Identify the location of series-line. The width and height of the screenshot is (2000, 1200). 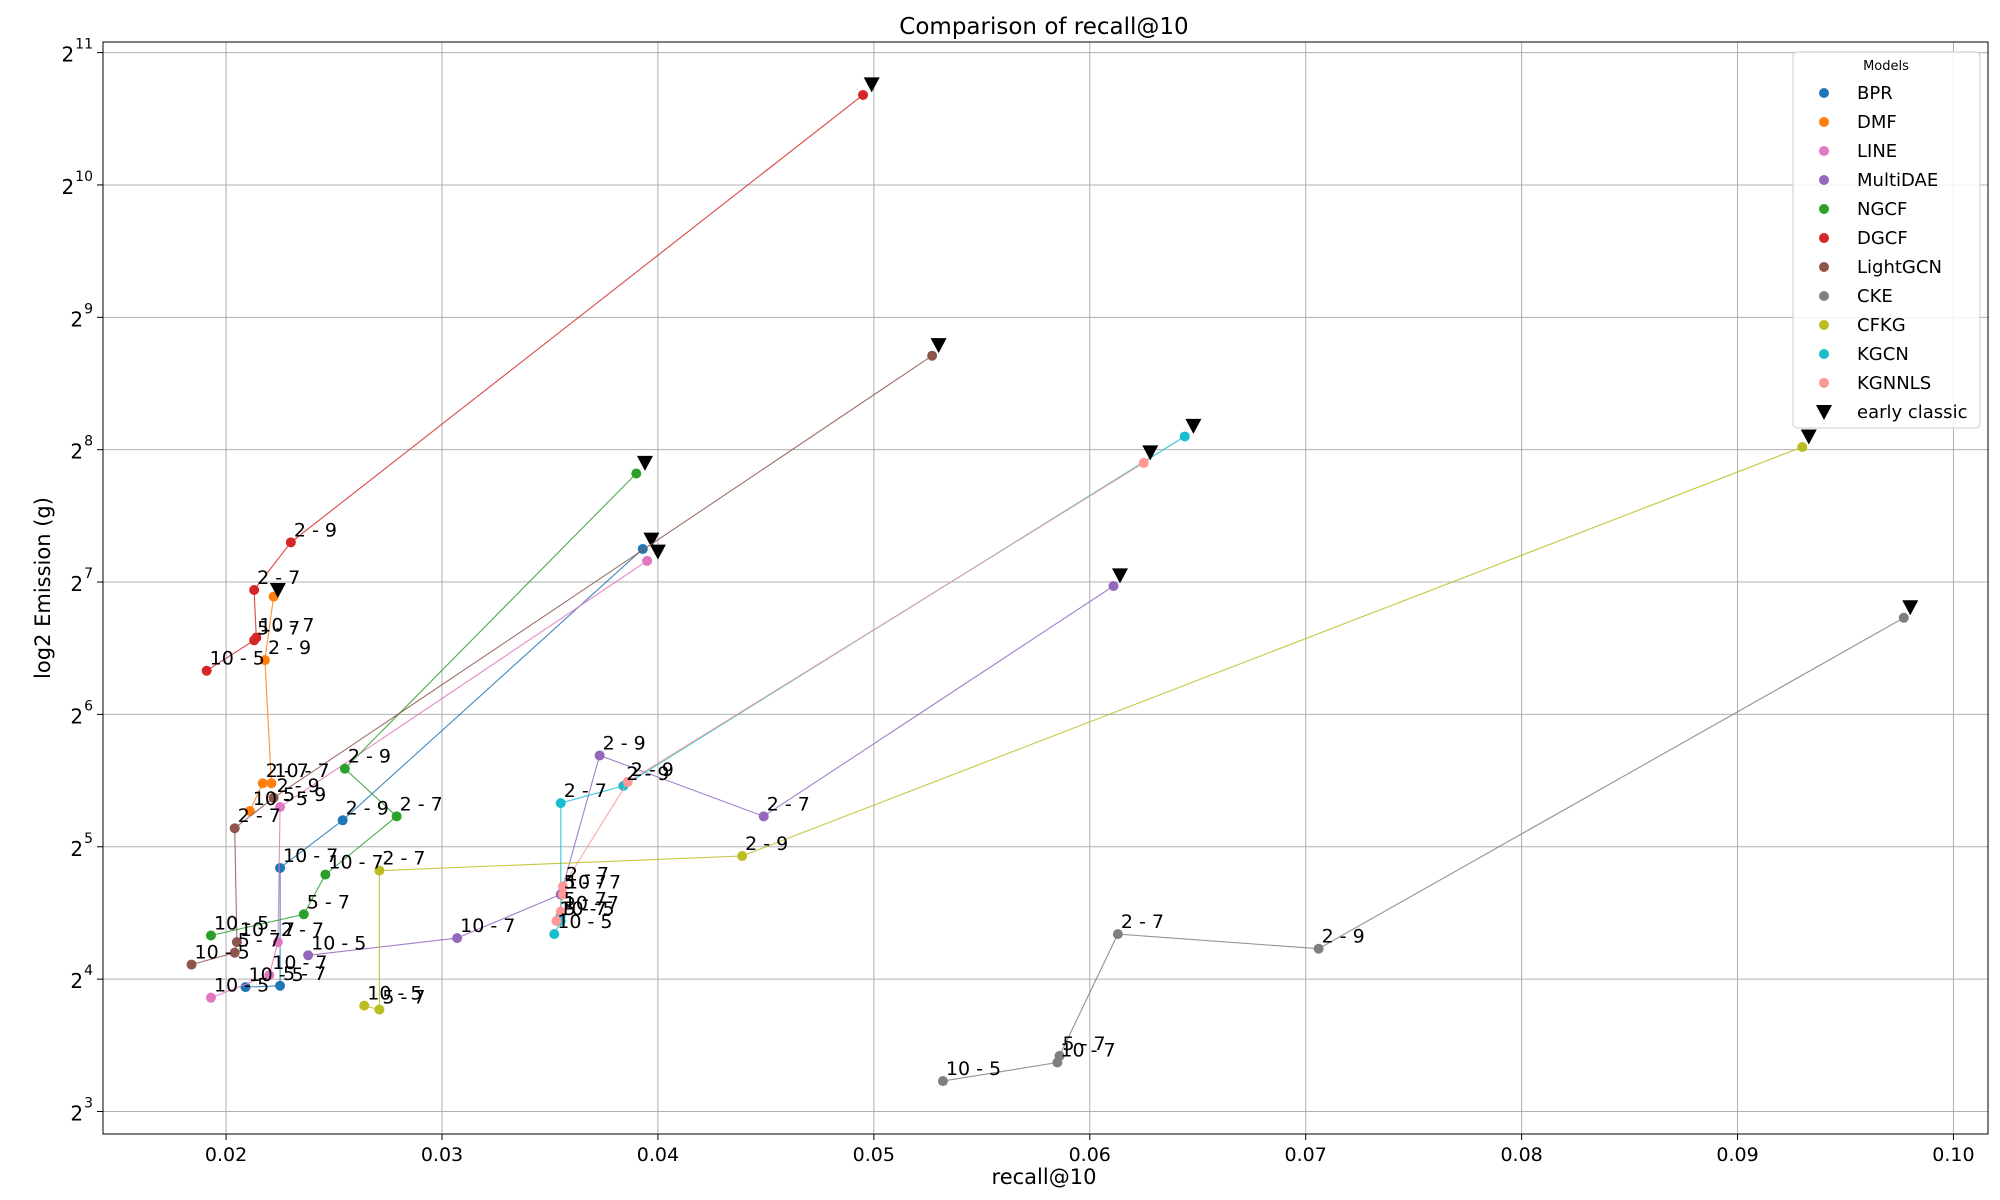
(435, 773).